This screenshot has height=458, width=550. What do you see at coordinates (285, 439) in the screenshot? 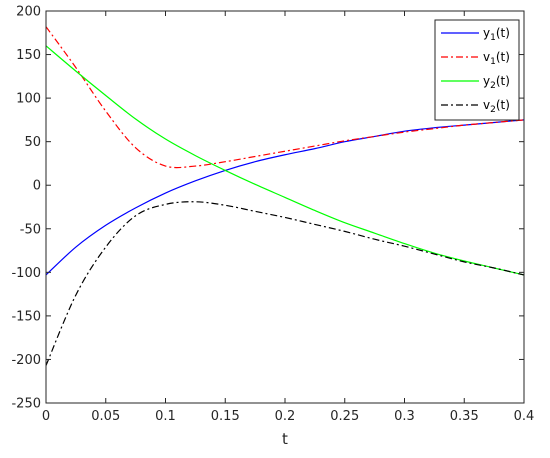
I see `x-axis-title: t` at bounding box center [285, 439].